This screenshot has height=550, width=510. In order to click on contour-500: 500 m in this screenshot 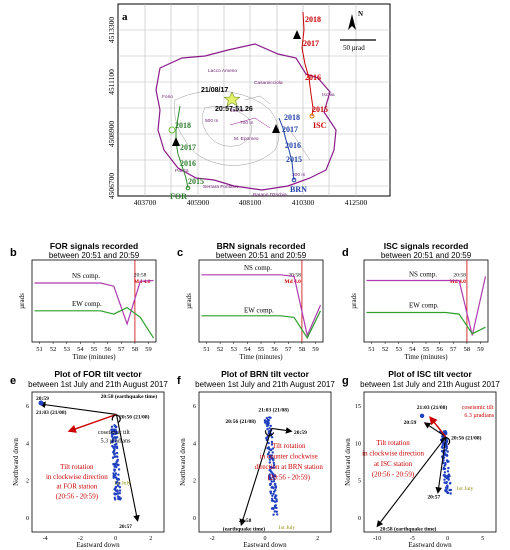, I will do `click(211, 121)`.